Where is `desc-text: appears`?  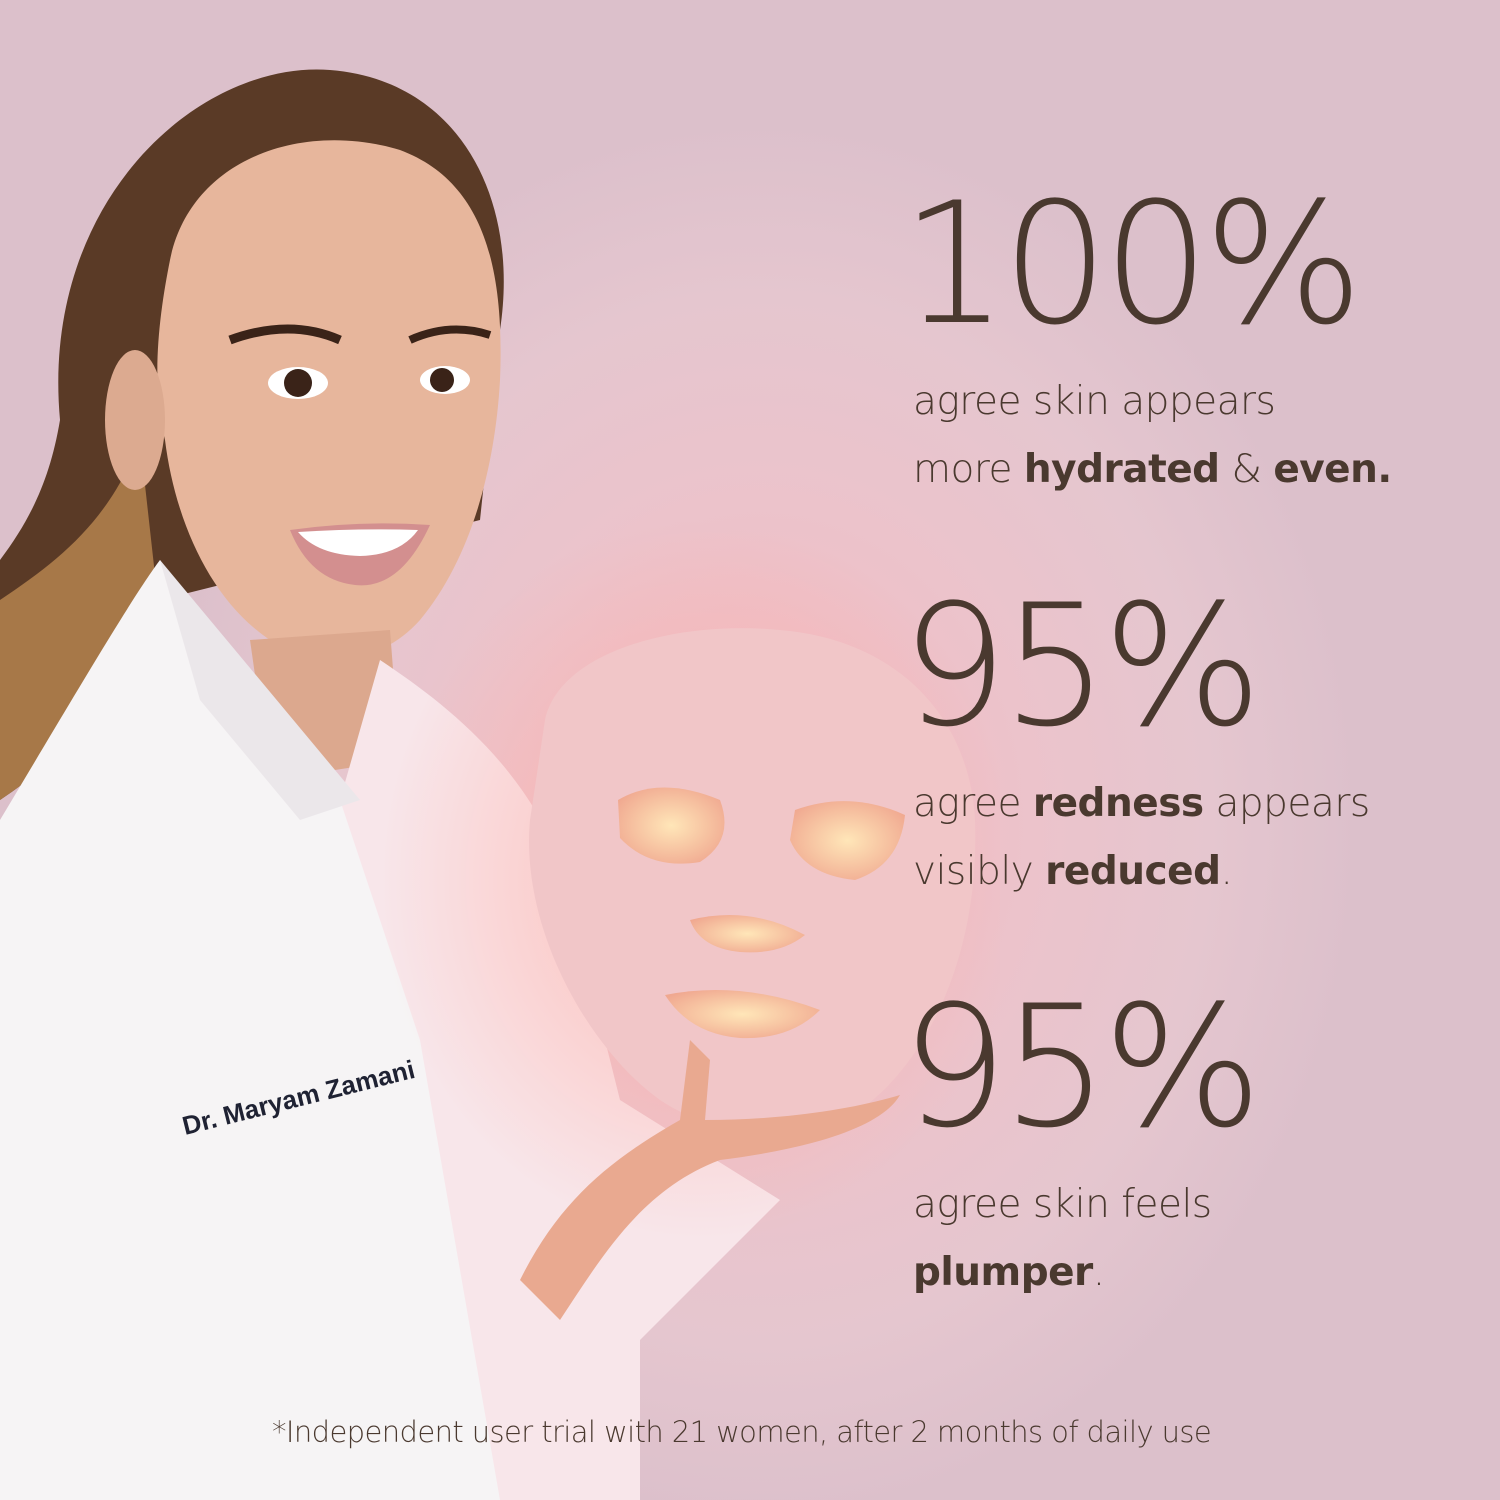
desc-text: appears is located at coordinates (1287, 803).